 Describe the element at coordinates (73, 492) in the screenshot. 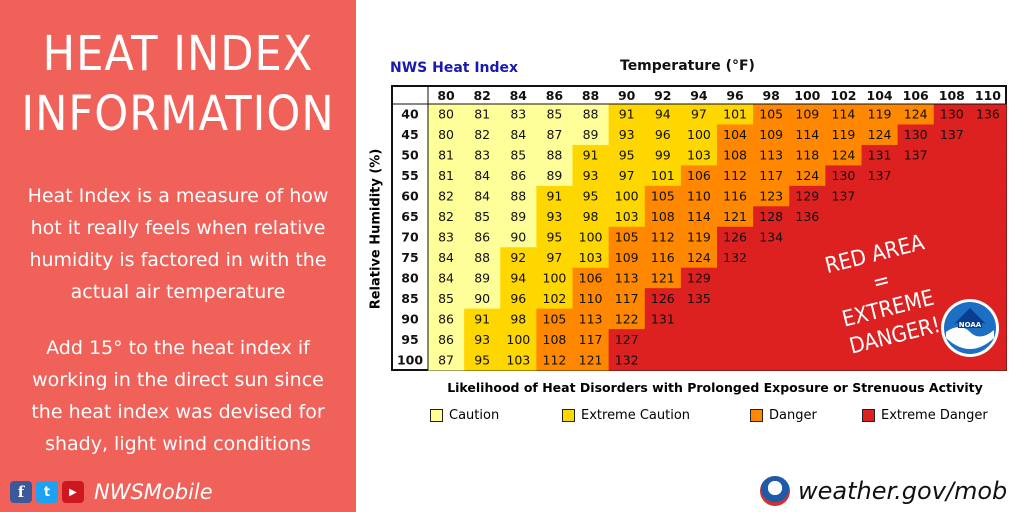

I see `youtube-icon: ▶` at that location.